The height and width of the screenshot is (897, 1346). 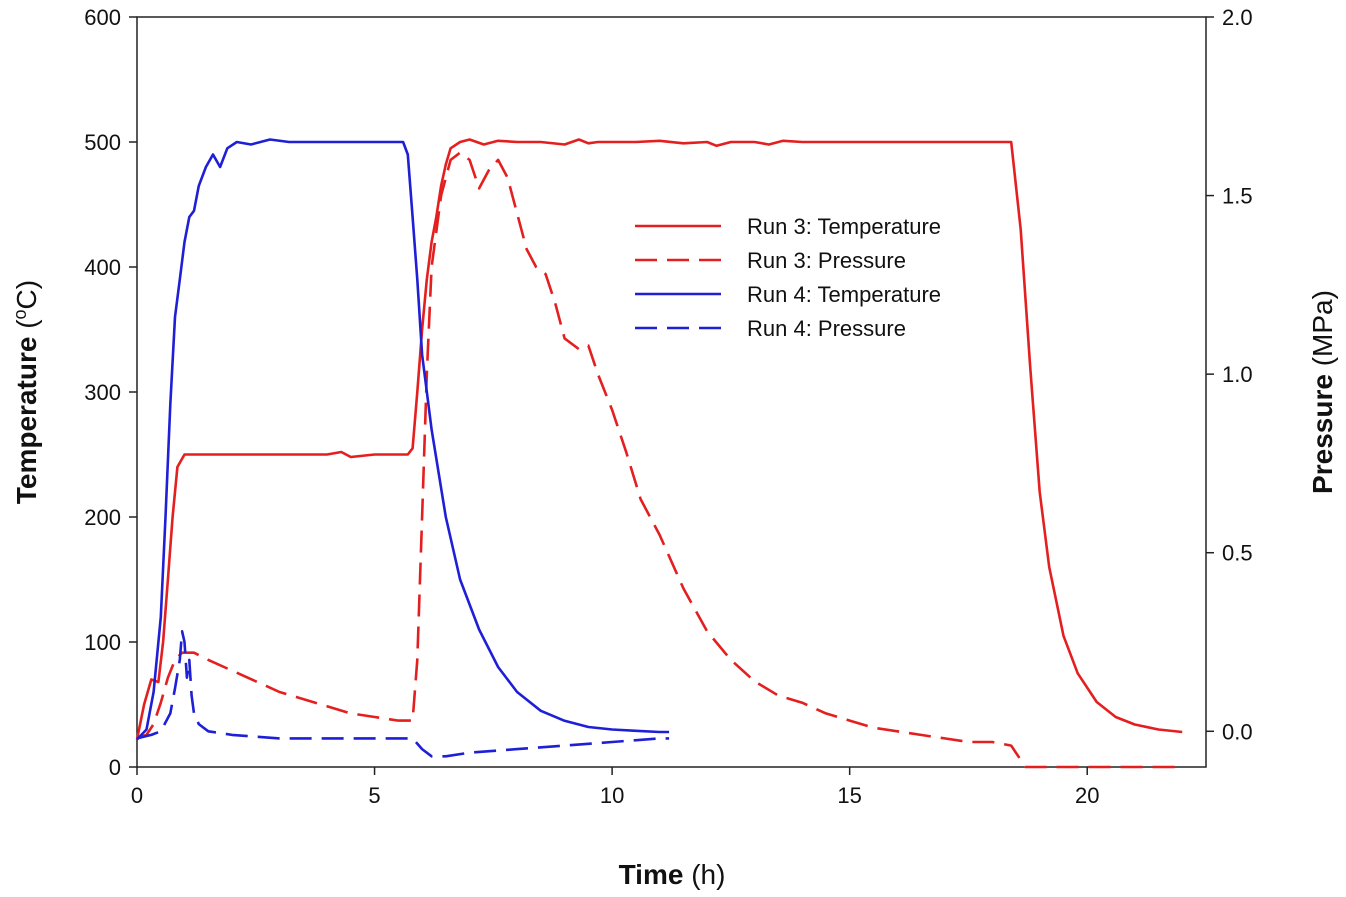 I want to click on legend-label-2: Run 4: Temperature, so click(x=844, y=294).